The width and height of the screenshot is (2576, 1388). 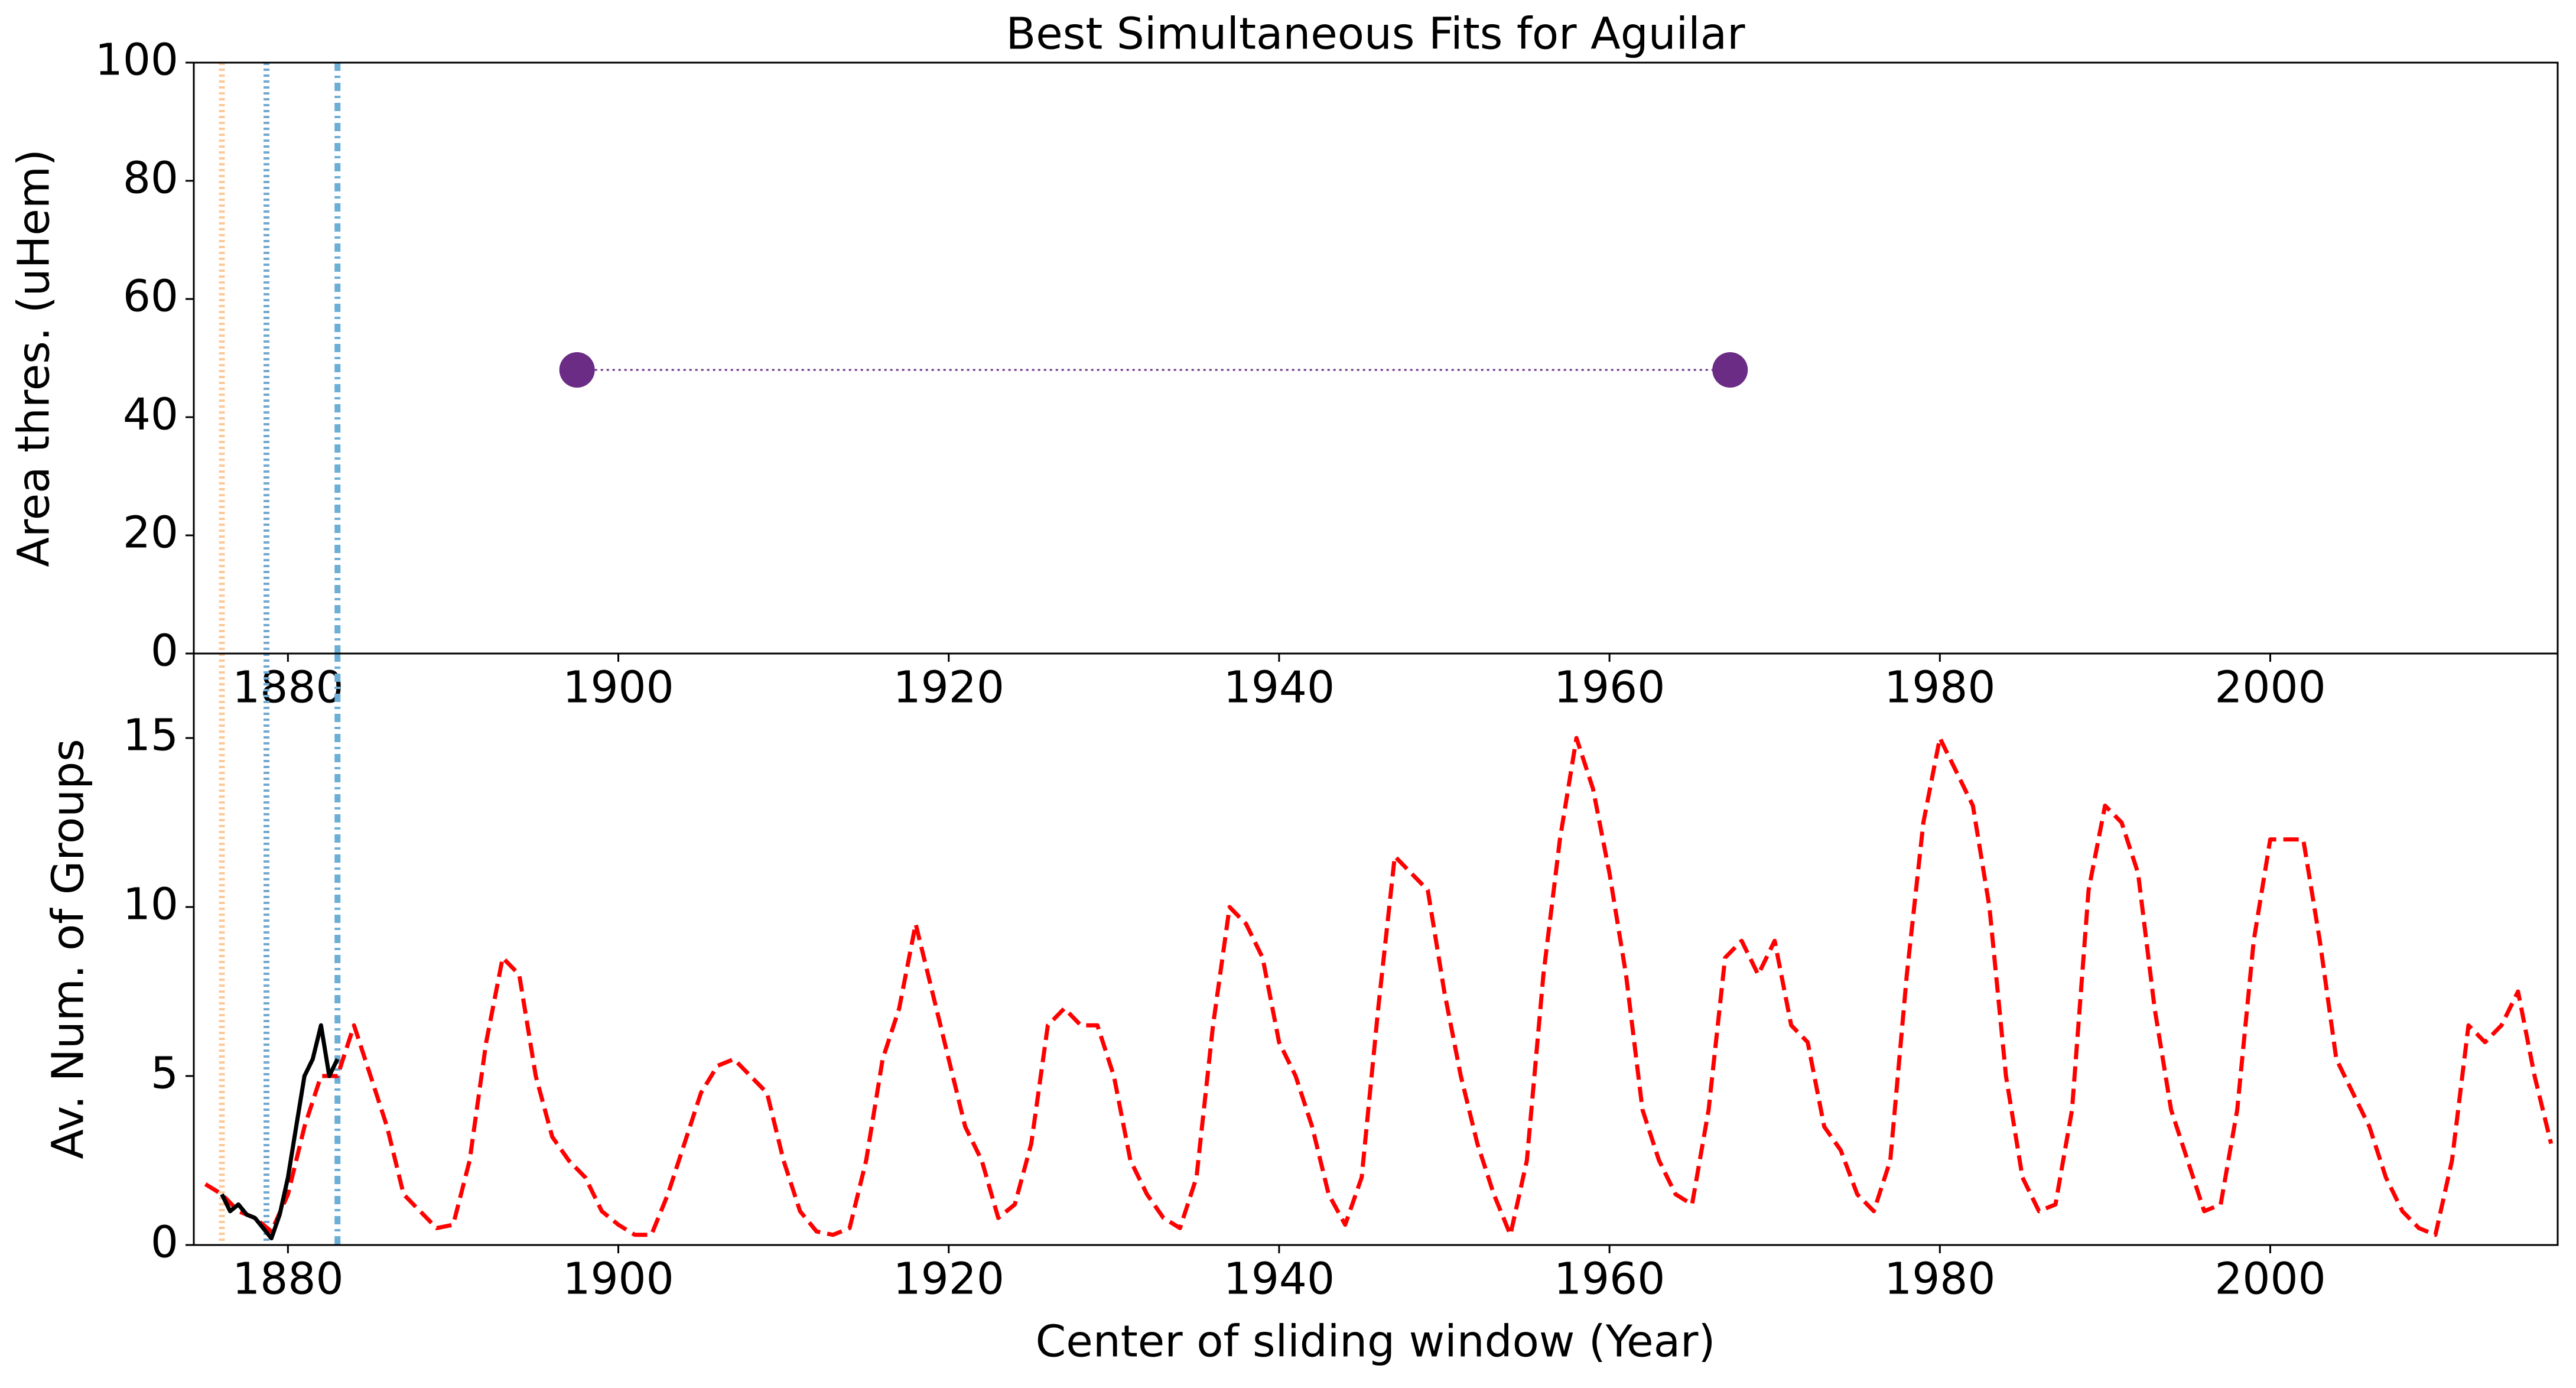 What do you see at coordinates (150, 179) in the screenshot?
I see `y-tick-label: 80` at bounding box center [150, 179].